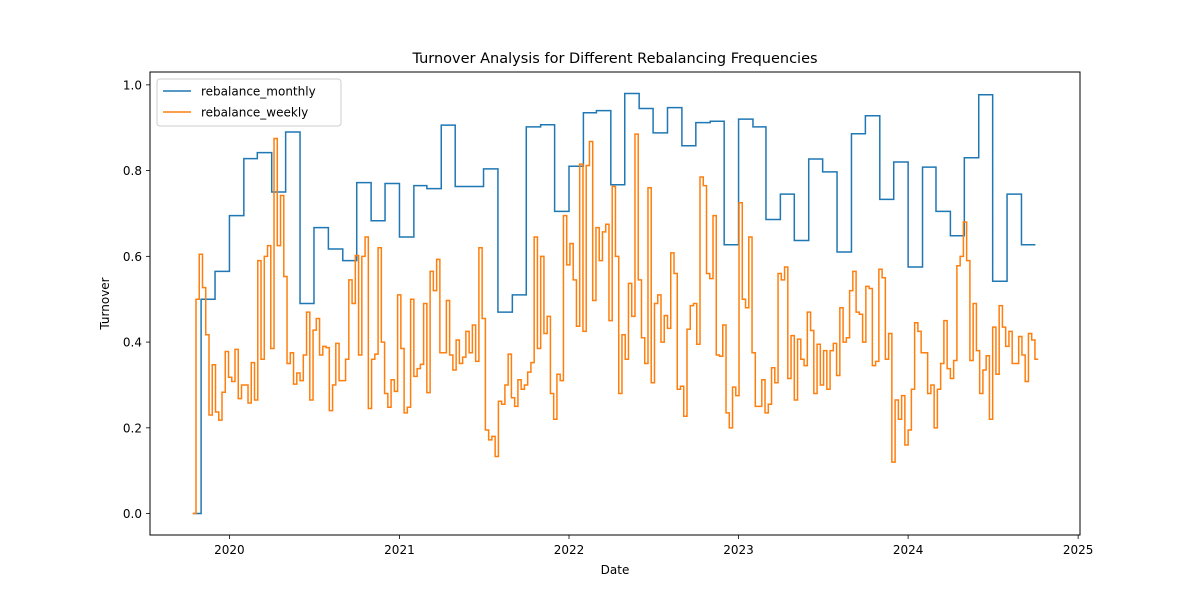 The width and height of the screenshot is (1200, 600). Describe the element at coordinates (908, 550) in the screenshot. I see `x-tick-label: 2024` at that location.